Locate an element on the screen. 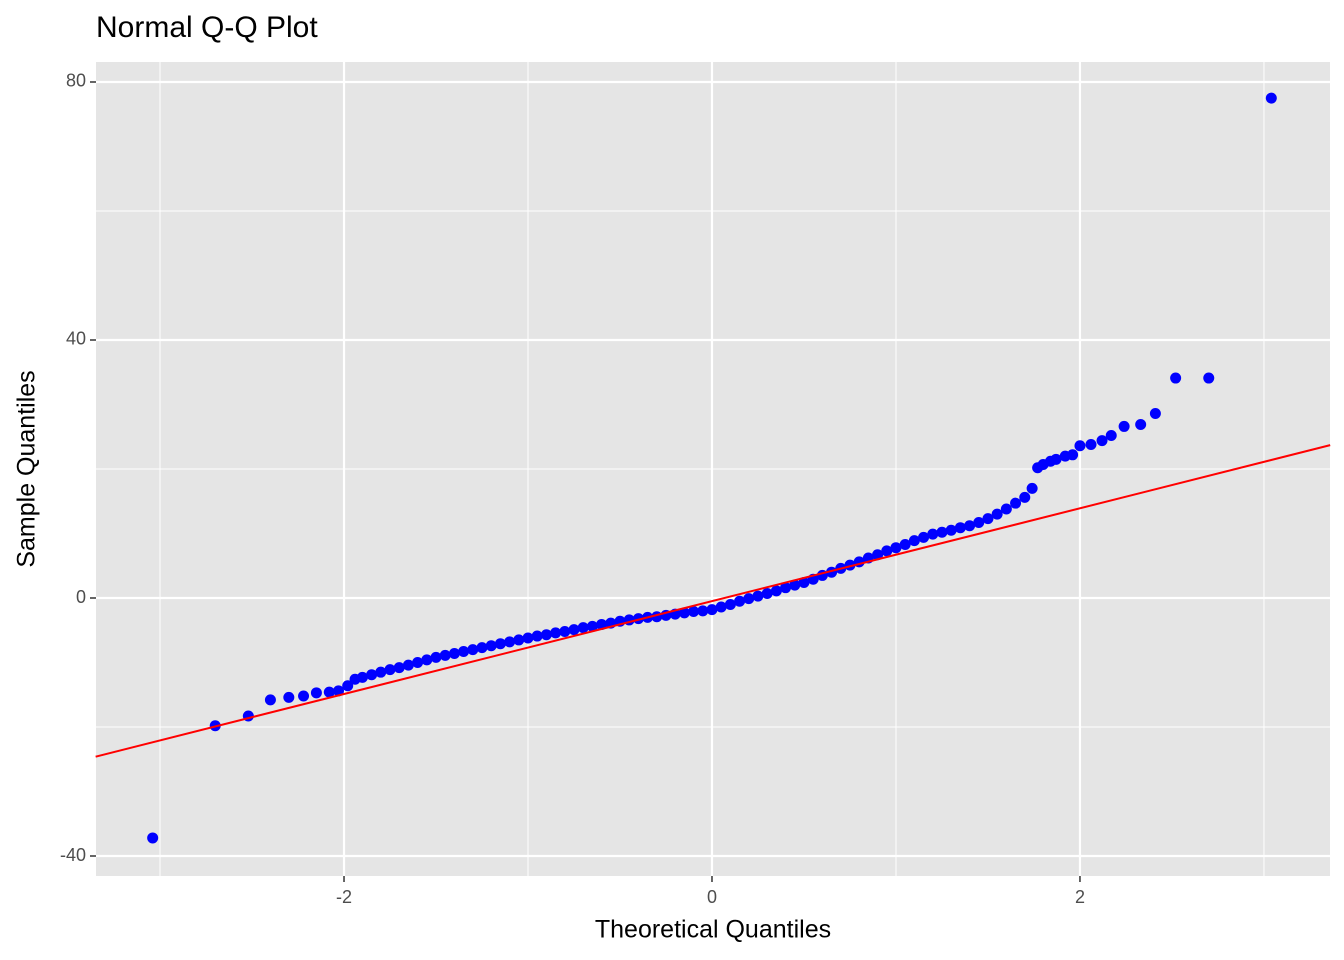 This screenshot has height=960, width=1344. y-tick-label: 0 is located at coordinates (81, 597).